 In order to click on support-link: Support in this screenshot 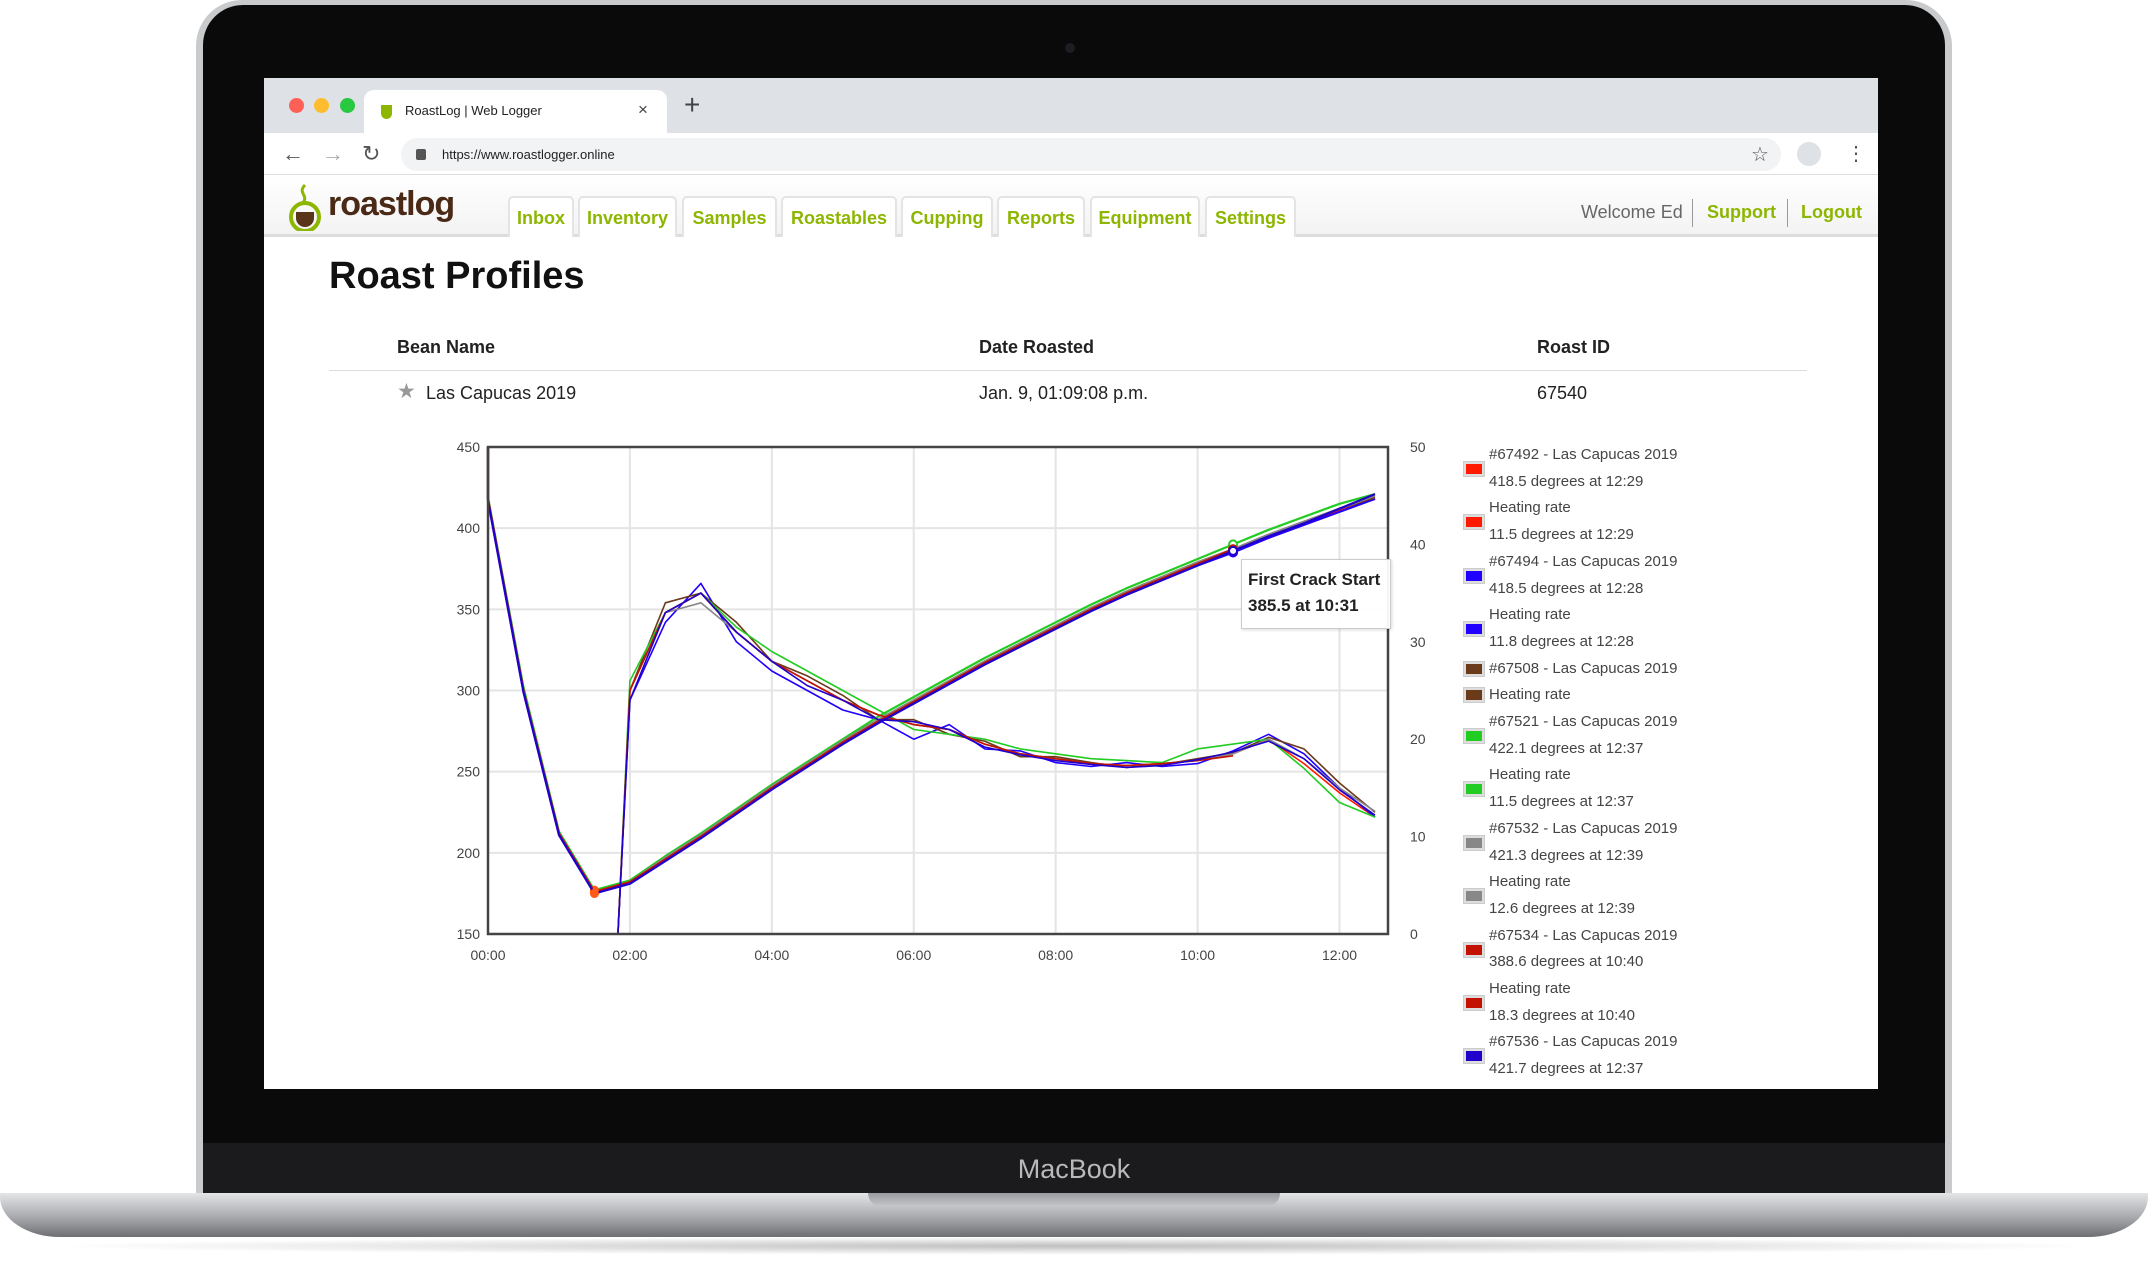, I will do `click(1741, 212)`.